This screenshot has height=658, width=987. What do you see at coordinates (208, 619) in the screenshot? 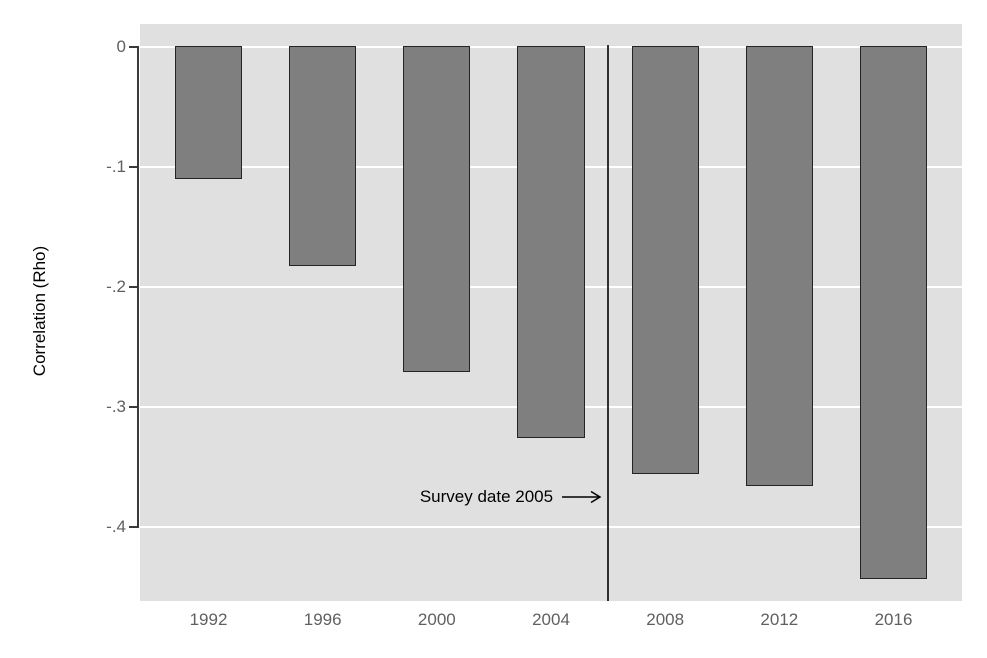
I see `x-tick-label: 1992` at bounding box center [208, 619].